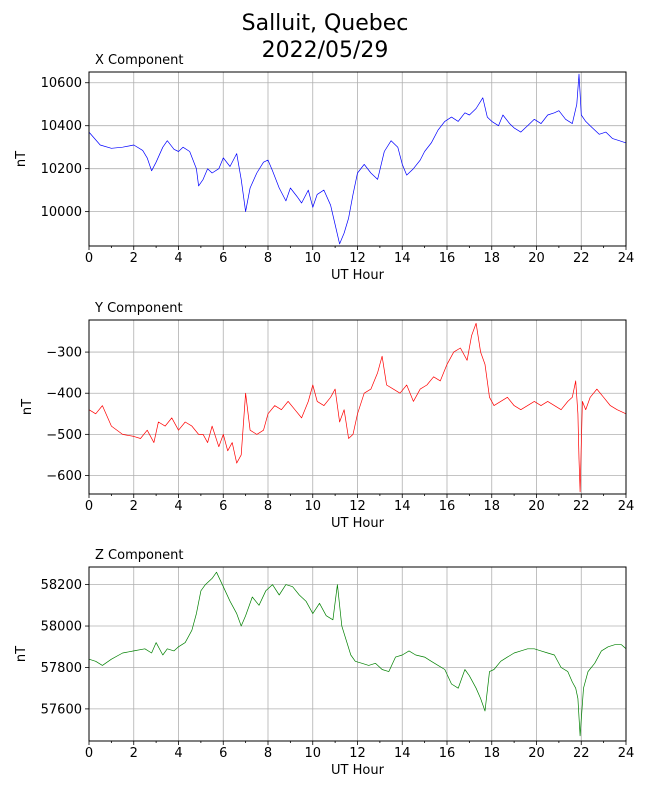 The image size is (650, 800). Describe the element at coordinates (139, 60) in the screenshot. I see `panel-title: X Component` at that location.